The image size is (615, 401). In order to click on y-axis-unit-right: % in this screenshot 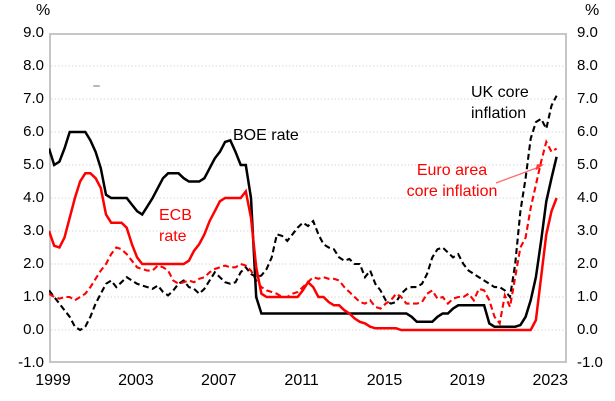, I will do `click(592, 10)`.